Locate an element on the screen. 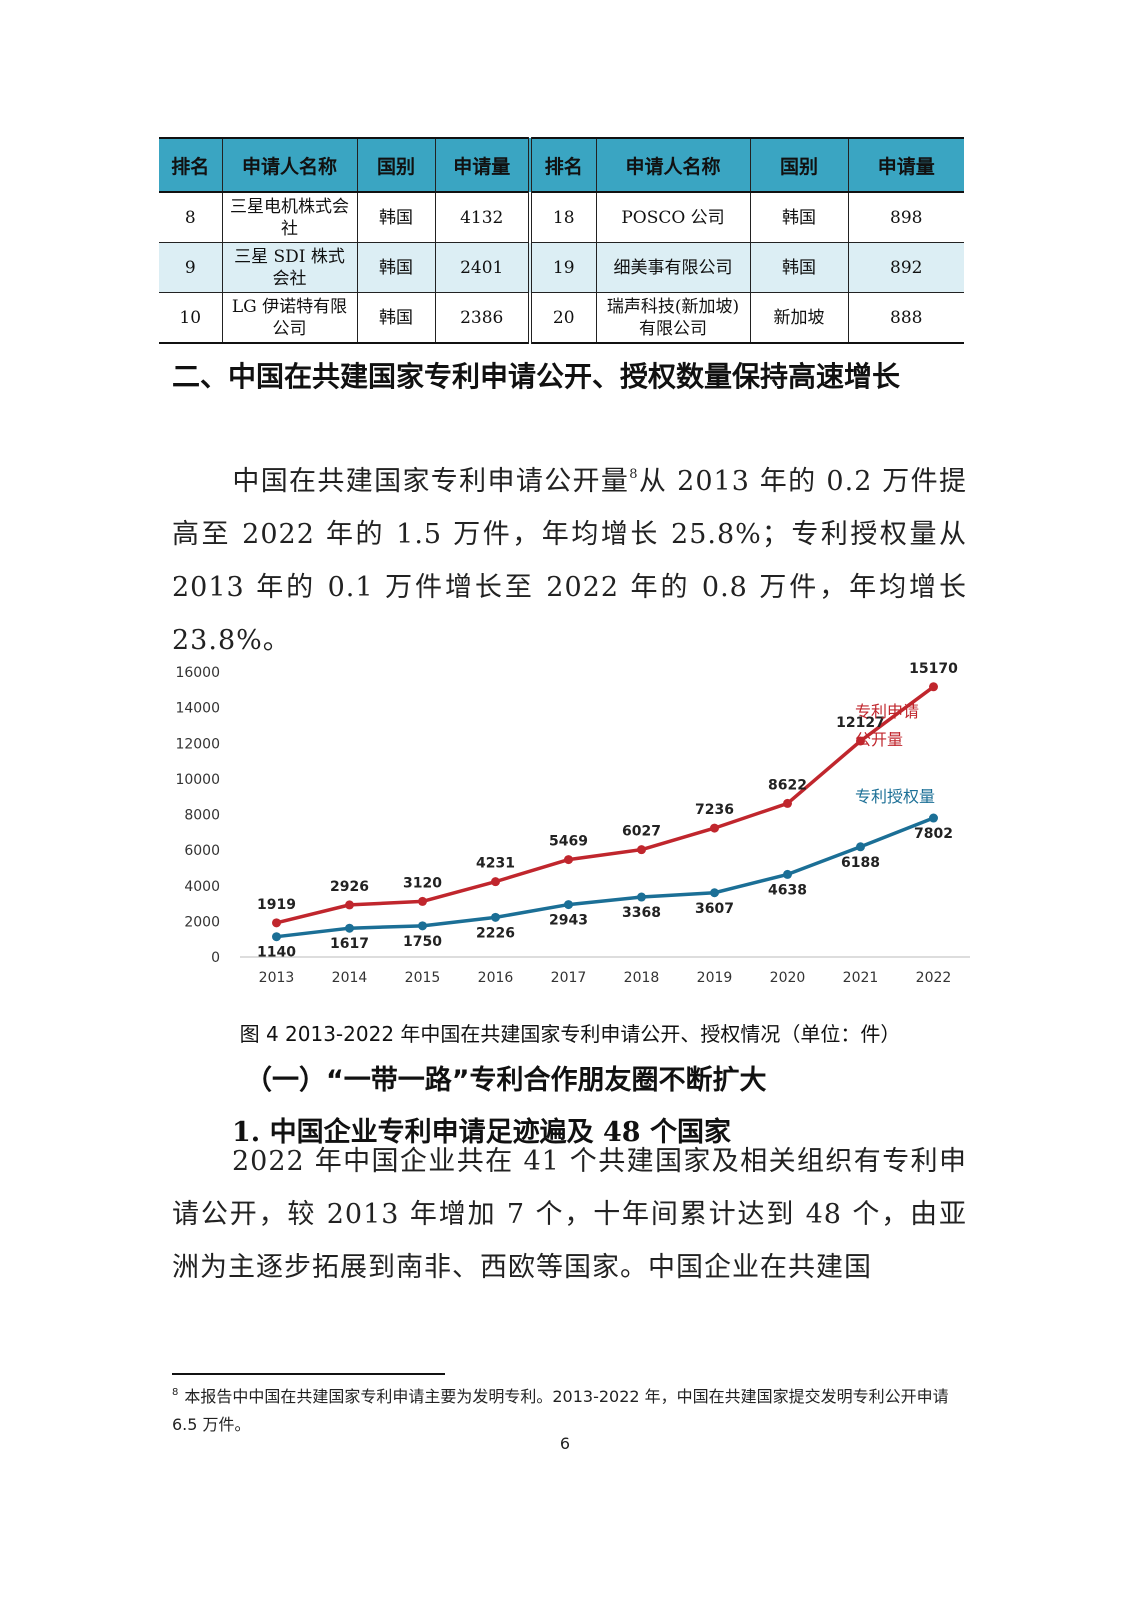 This screenshot has height=1600, width=1130. table-cell: 2401 is located at coordinates (483, 267).